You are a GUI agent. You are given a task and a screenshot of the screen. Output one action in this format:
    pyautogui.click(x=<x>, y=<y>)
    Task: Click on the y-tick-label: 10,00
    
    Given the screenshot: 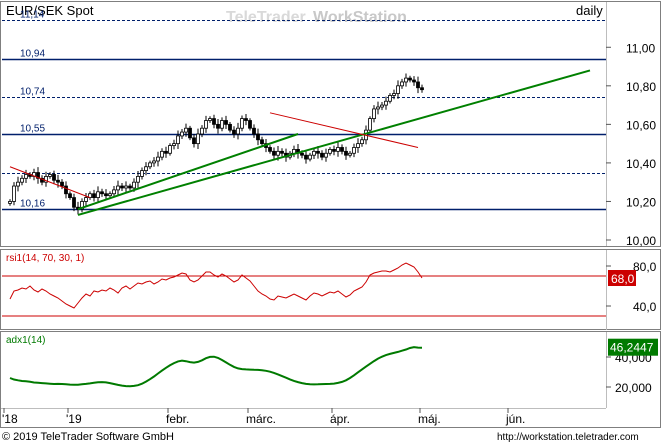 What is the action you would take?
    pyautogui.click(x=641, y=241)
    